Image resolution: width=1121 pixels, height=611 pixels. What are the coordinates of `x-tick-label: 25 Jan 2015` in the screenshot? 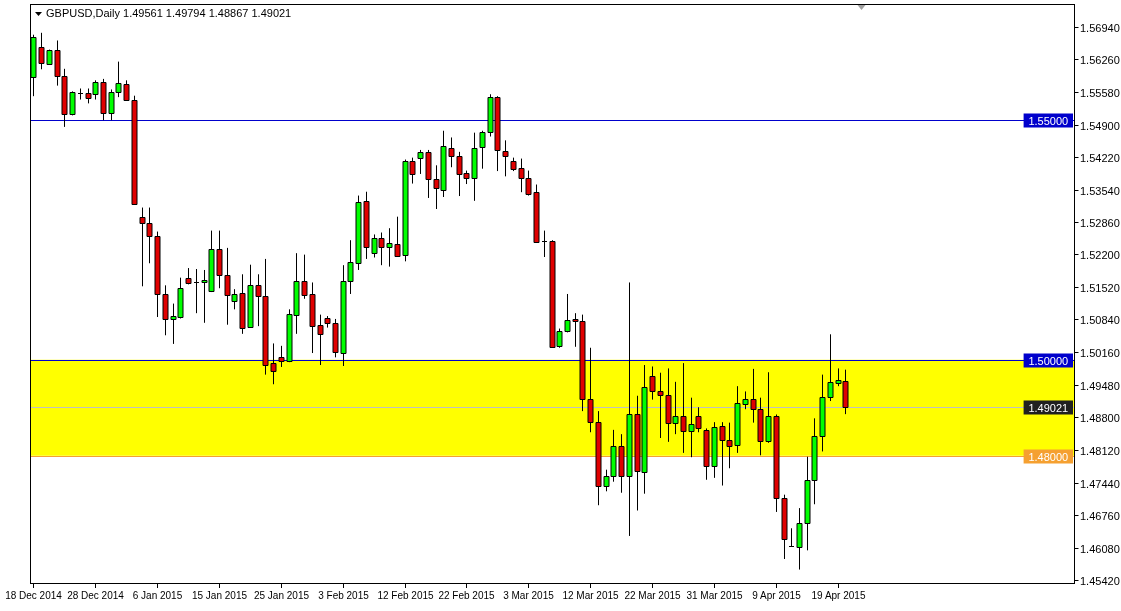 It's located at (281, 595).